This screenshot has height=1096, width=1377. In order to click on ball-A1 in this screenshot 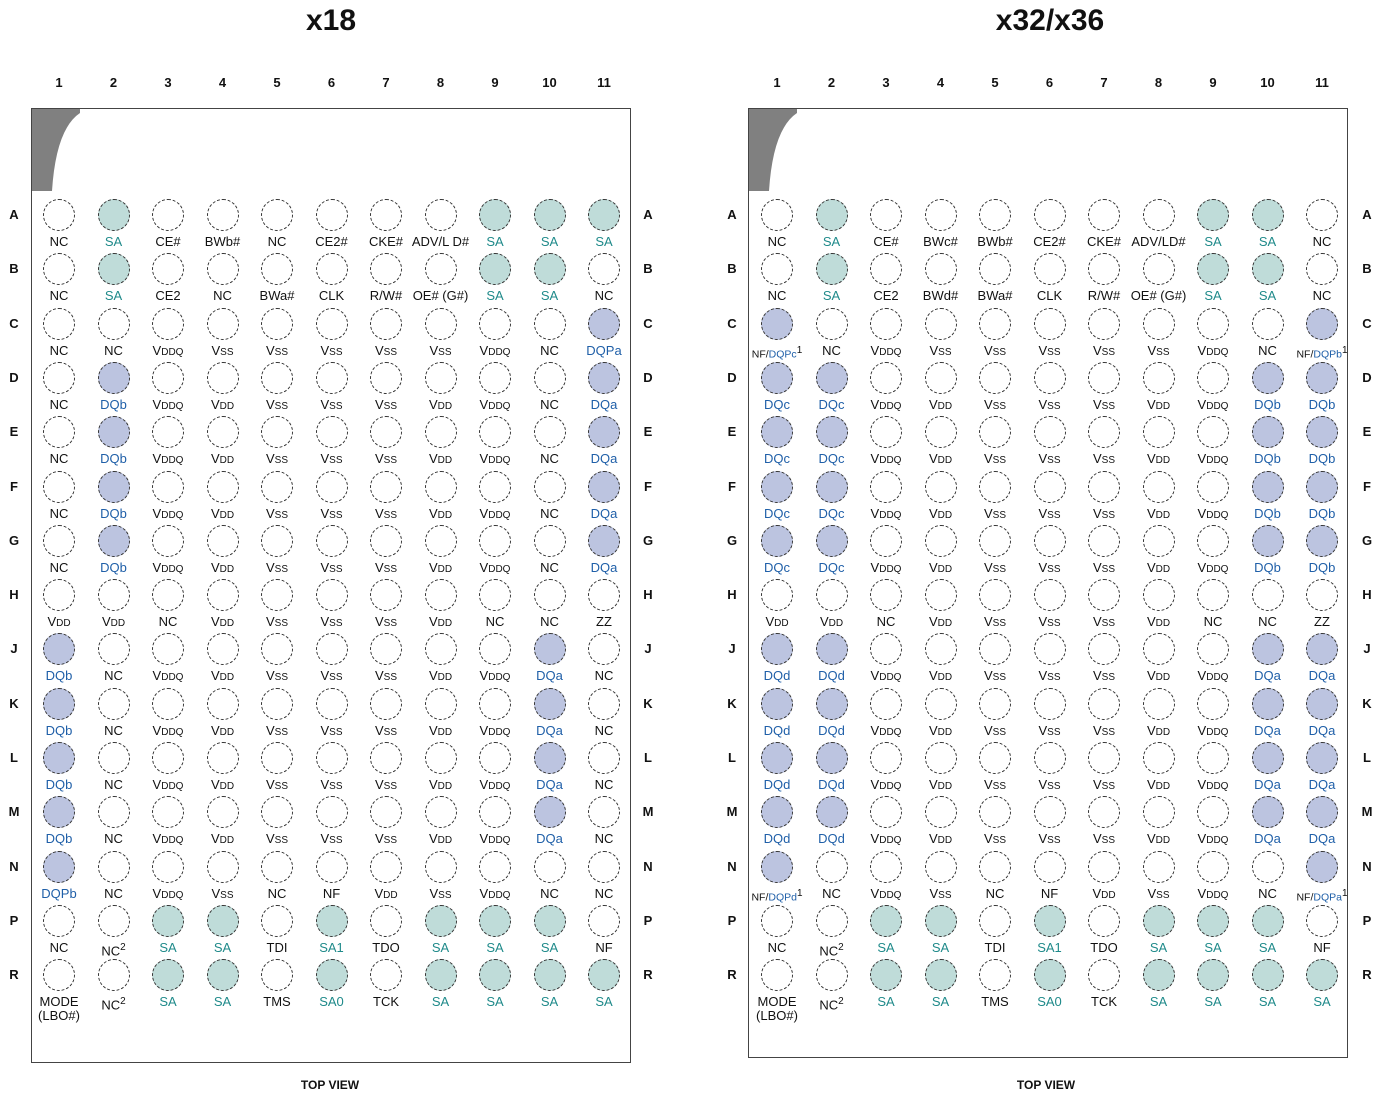, I will do `click(777, 215)`.